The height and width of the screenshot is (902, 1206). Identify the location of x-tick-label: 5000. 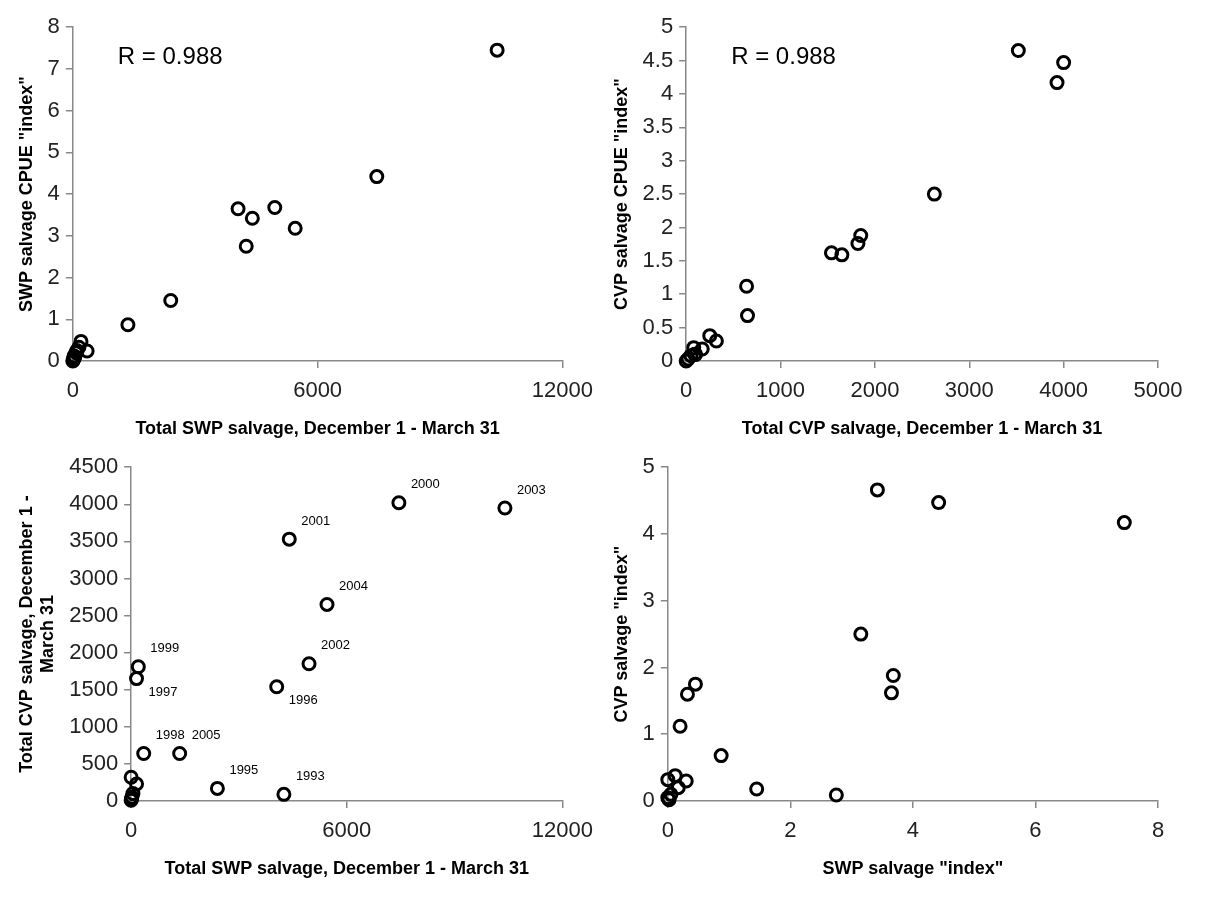
(1158, 390).